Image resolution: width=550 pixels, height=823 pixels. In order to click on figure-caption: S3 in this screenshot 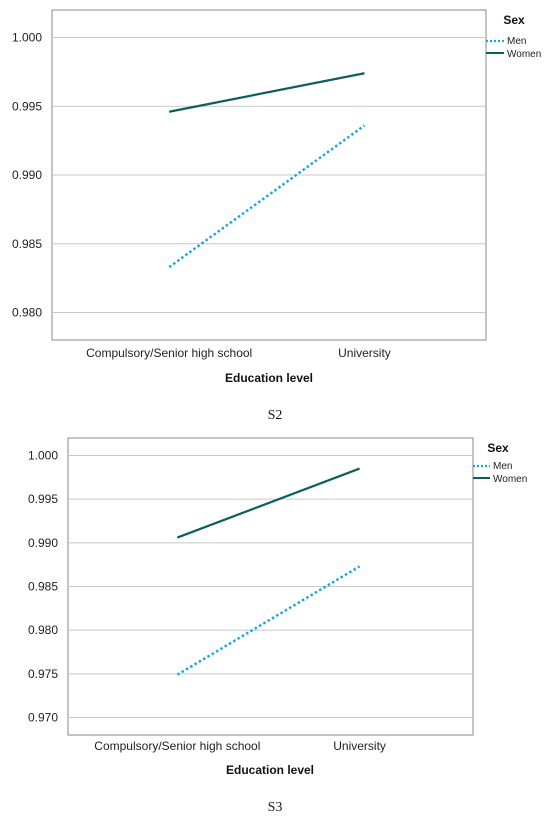, I will do `click(275, 807)`.